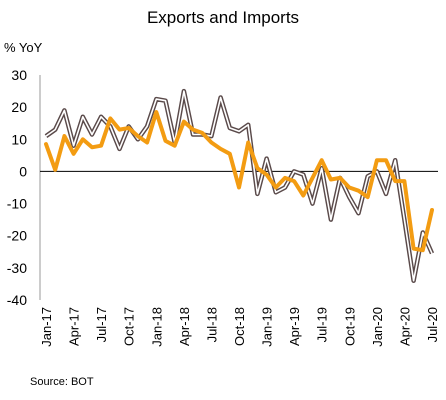 Image resolution: width=446 pixels, height=400 pixels. Describe the element at coordinates (17, 204) in the screenshot. I see `y-tick-label: -10` at that location.